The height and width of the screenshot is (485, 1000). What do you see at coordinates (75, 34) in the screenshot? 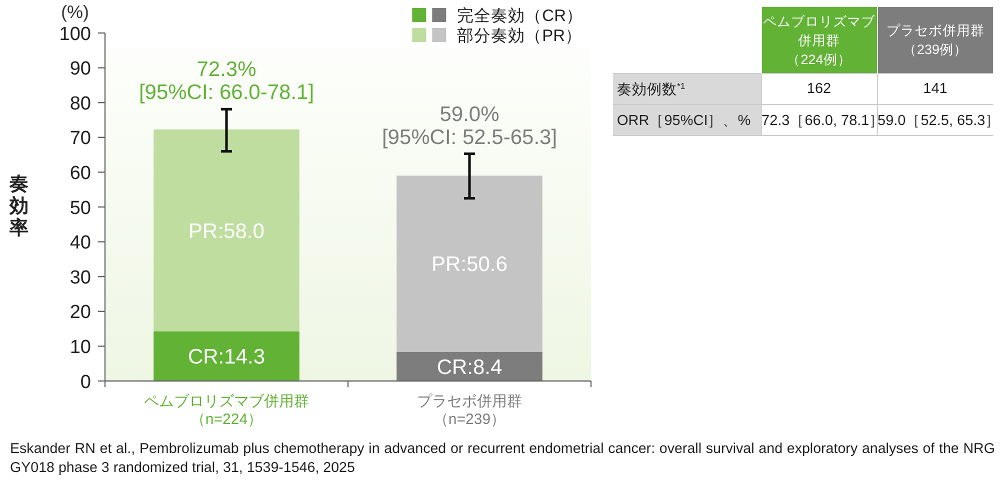
I see `y-tick-label: 100` at bounding box center [75, 34].